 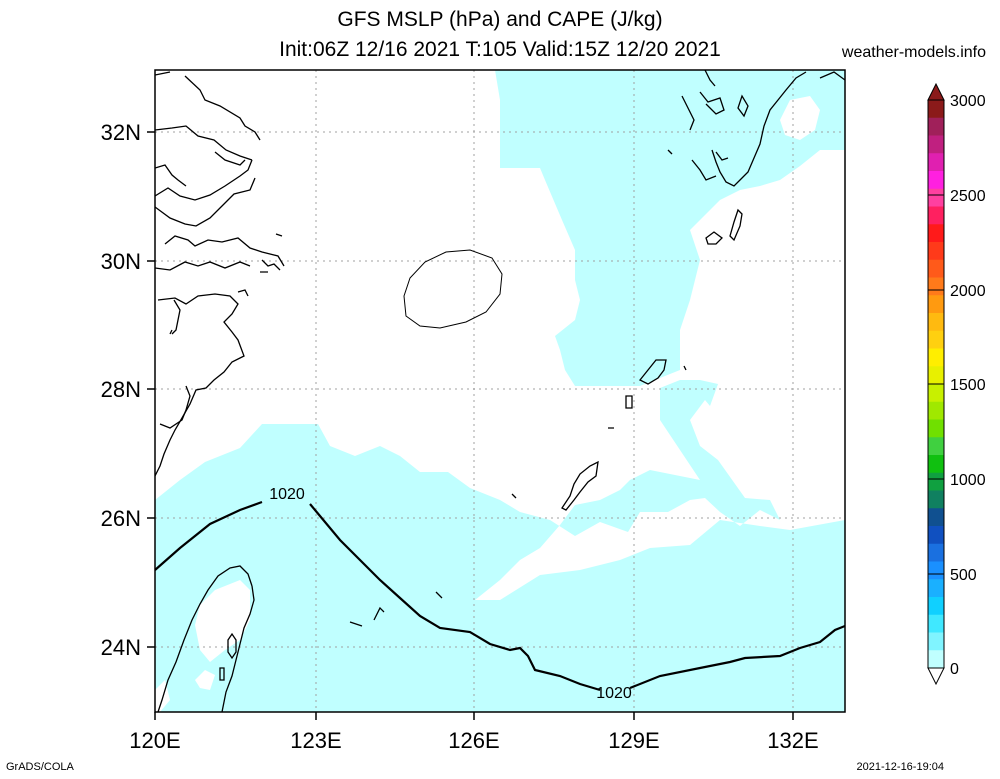 What do you see at coordinates (121, 518) in the screenshot?
I see `lat-label: 26N` at bounding box center [121, 518].